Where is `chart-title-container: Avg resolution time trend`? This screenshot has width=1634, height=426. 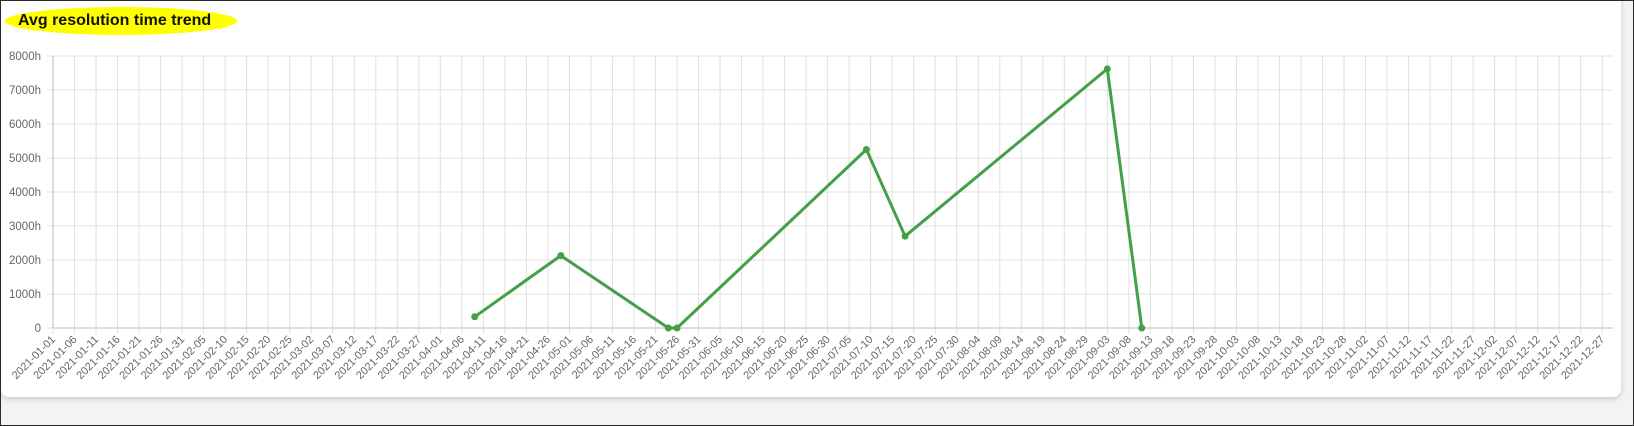
chart-title-container: Avg resolution time trend is located at coordinates (121, 21).